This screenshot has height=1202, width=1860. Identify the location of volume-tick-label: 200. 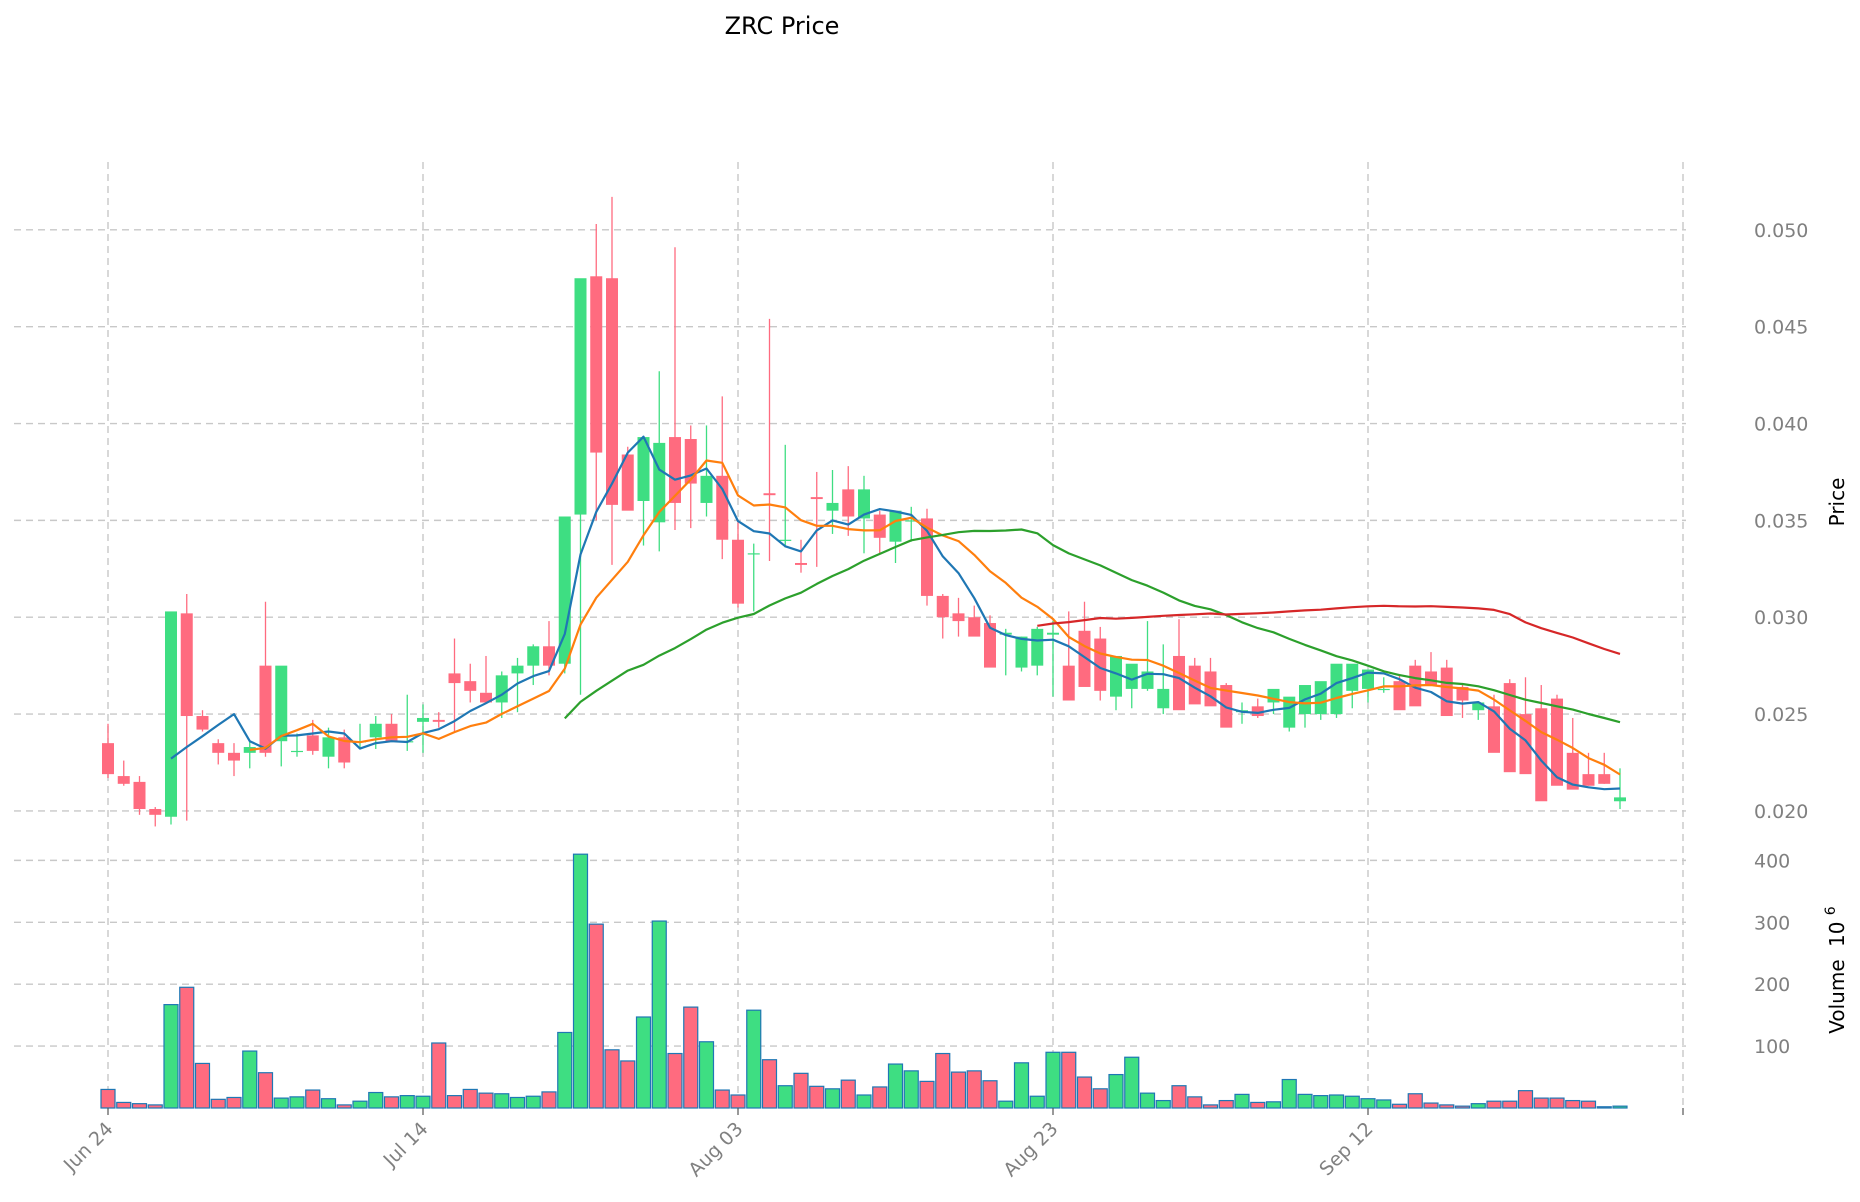
(1772, 985).